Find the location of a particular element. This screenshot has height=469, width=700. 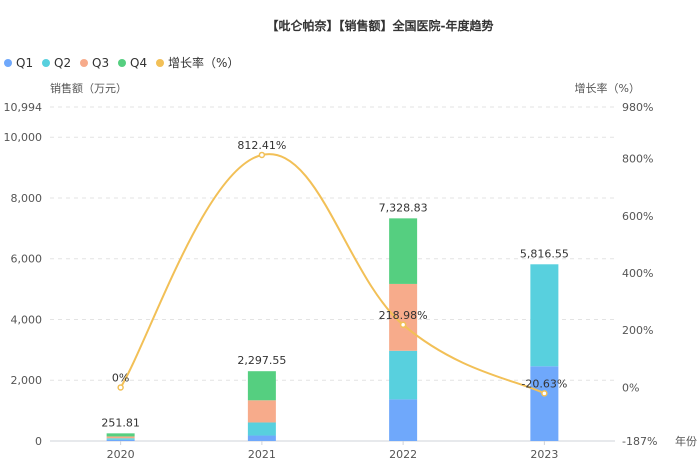

y2-axis-title: 增长率（%） is located at coordinates (607, 88).